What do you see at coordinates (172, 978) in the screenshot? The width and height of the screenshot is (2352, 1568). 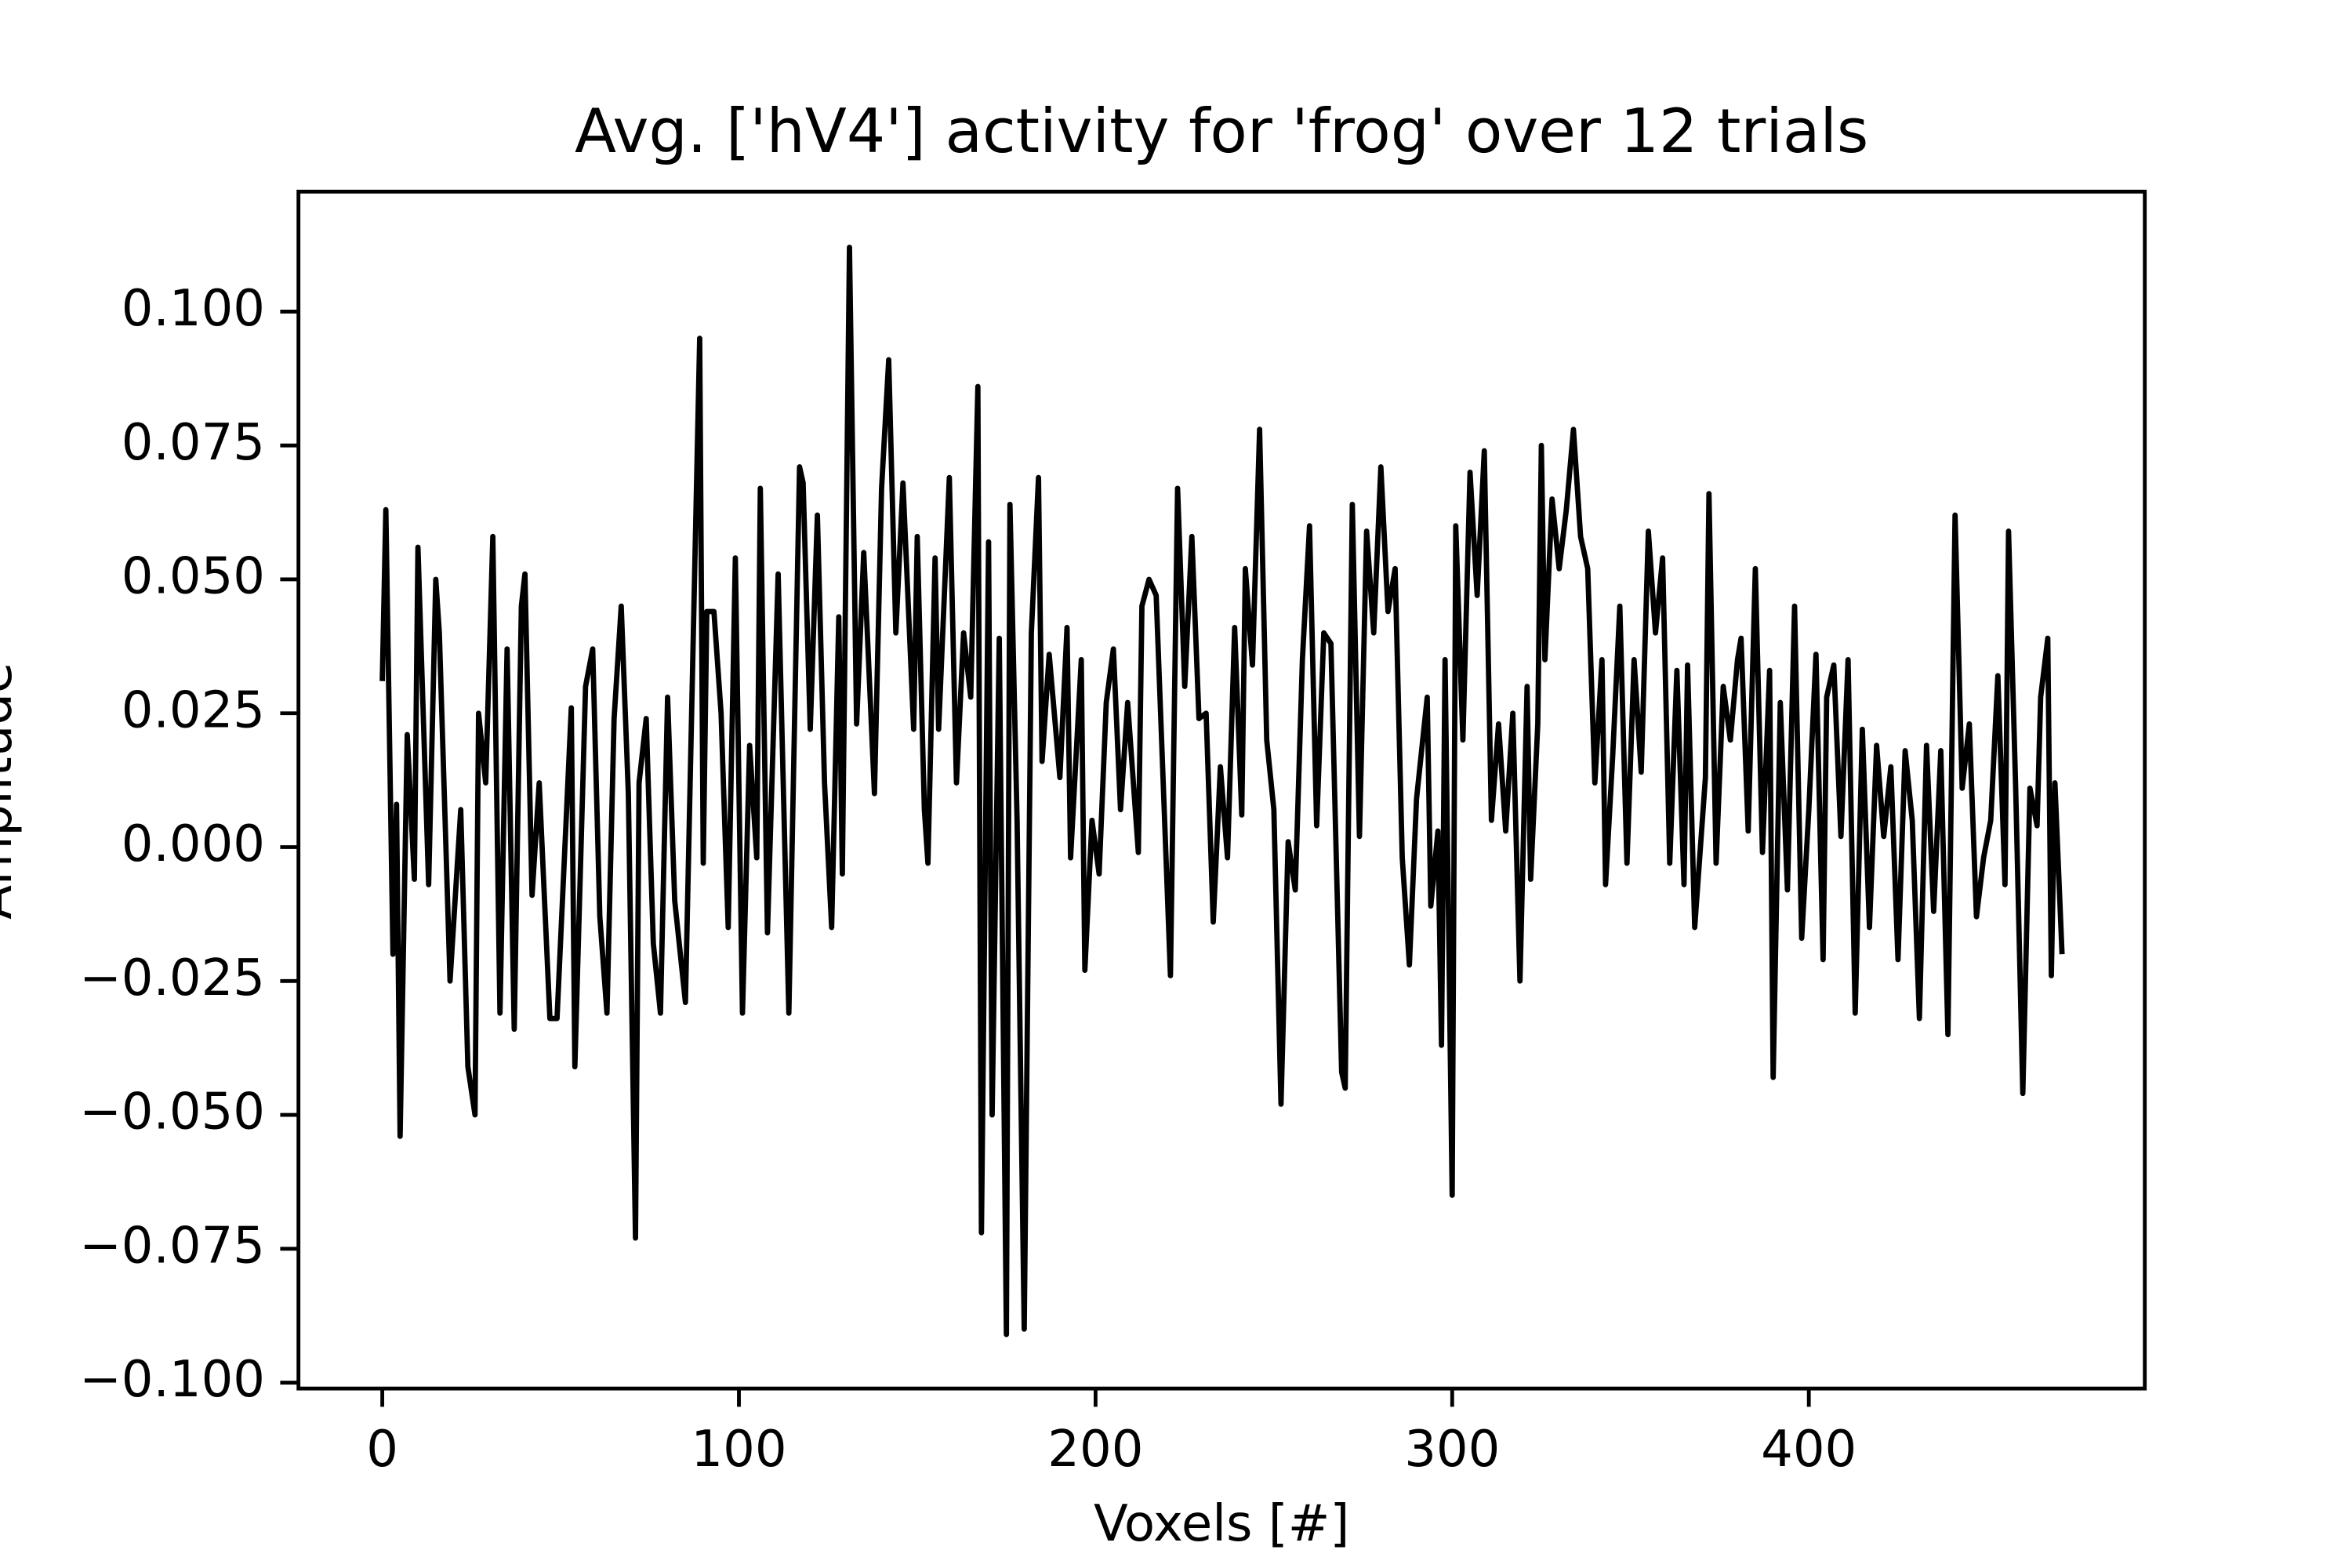 I see `y-tick-label: −0.025` at bounding box center [172, 978].